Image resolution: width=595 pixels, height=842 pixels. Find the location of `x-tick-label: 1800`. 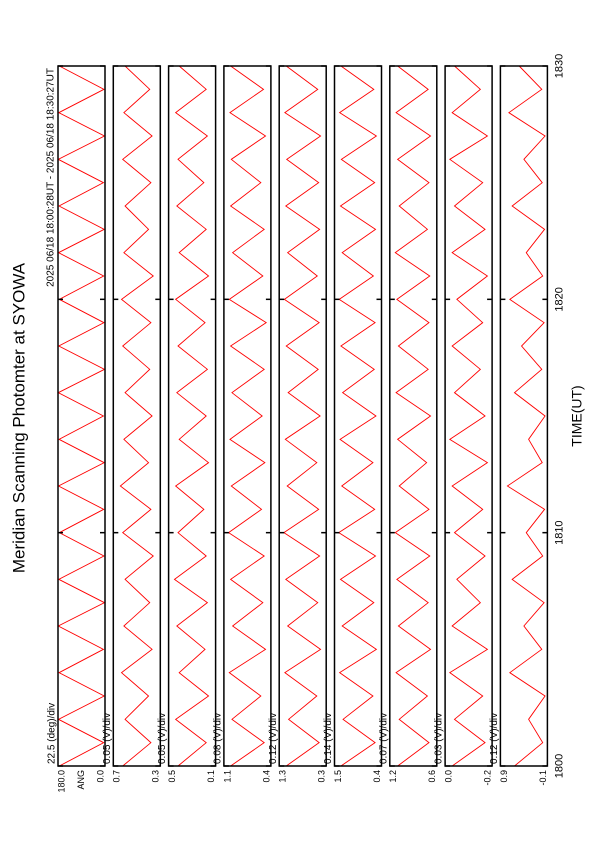

x-tick-label: 1800 is located at coordinates (559, 766).